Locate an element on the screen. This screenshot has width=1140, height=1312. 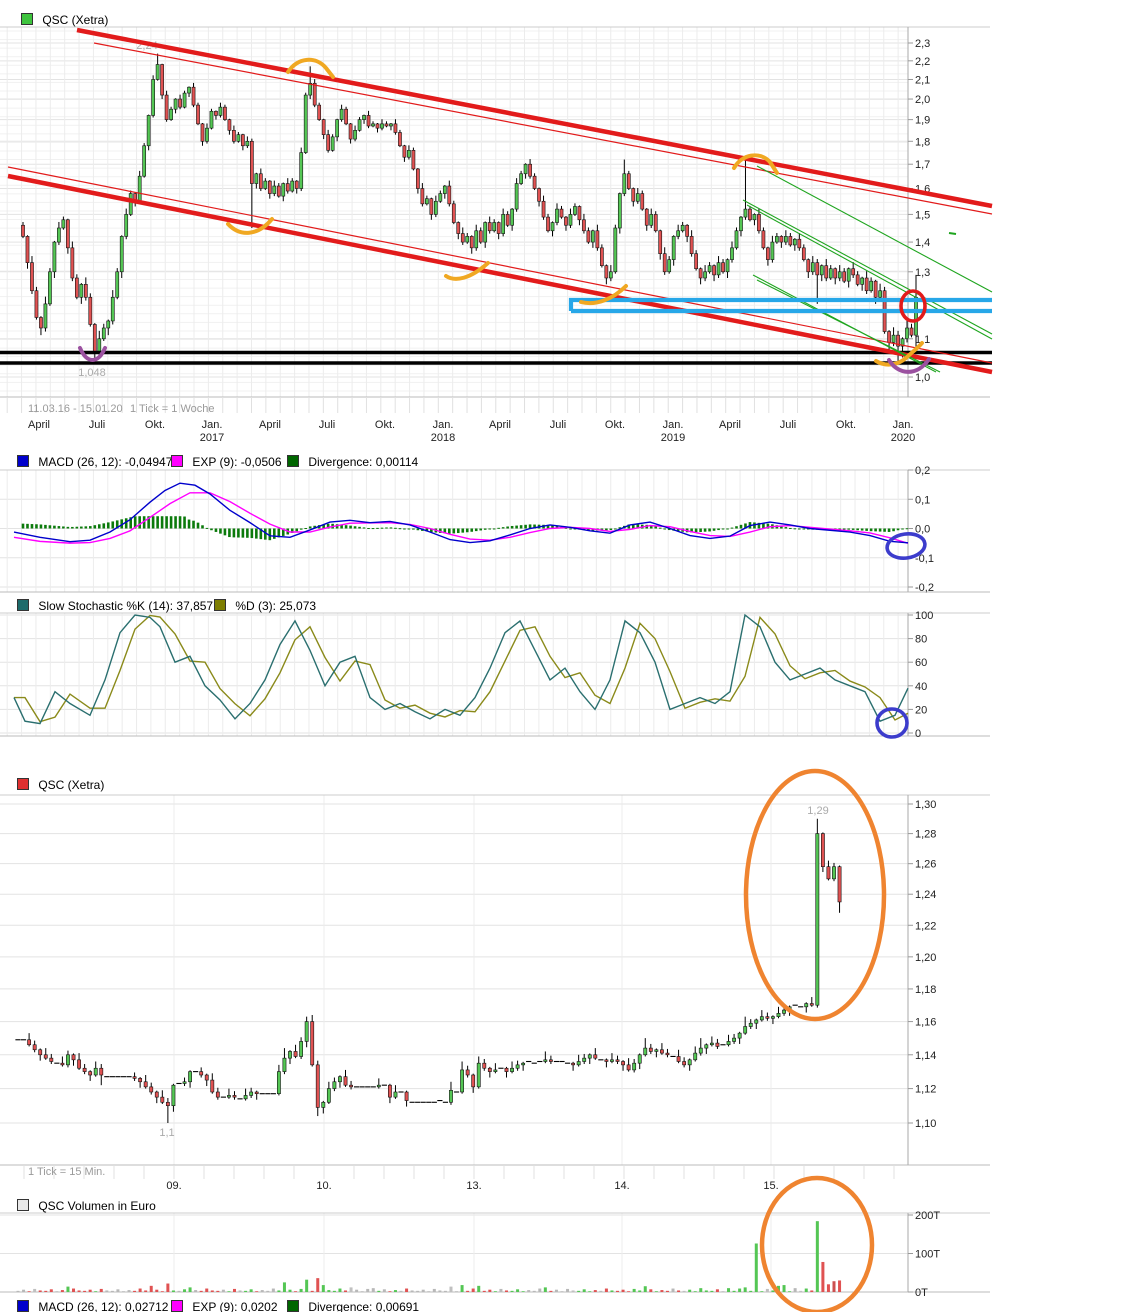
weekly-date-range-note: 11.03.16 - 15.01.20 is located at coordinates (75, 409).